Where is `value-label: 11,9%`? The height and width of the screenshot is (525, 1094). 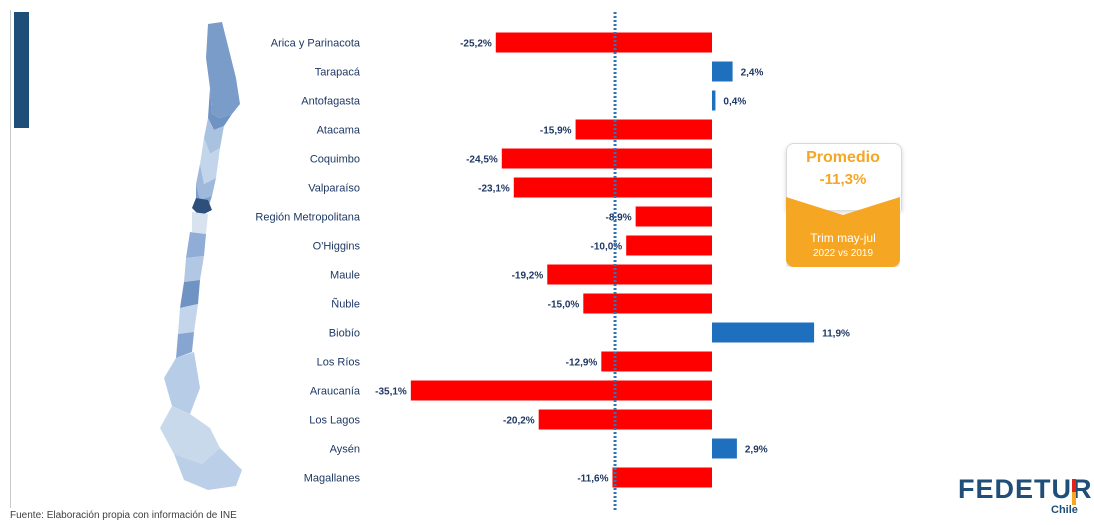 value-label: 11,9% is located at coordinates (836, 334).